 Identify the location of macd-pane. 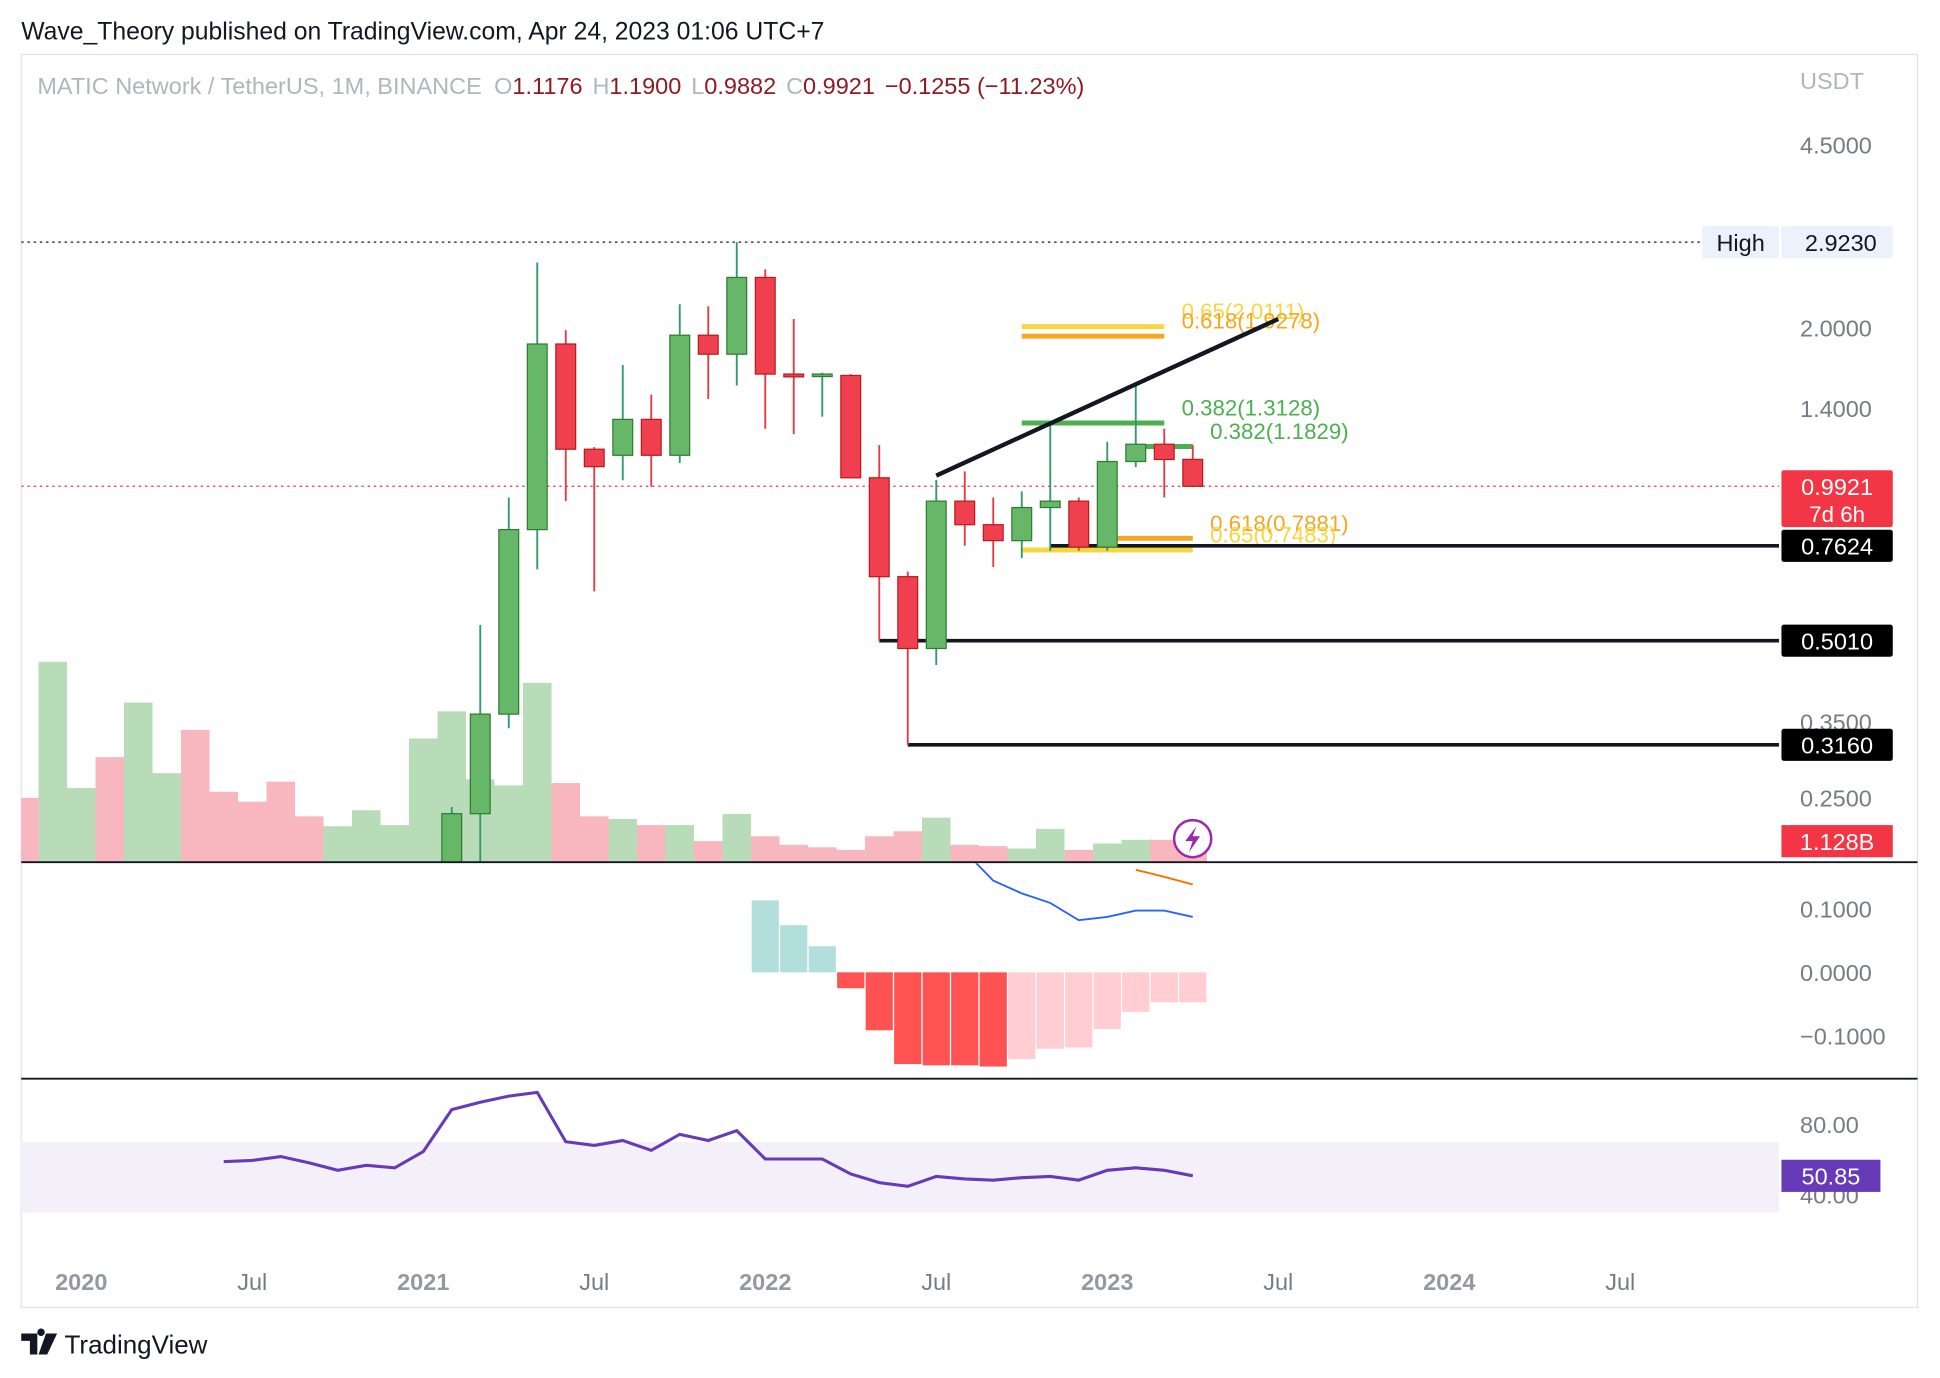
(979, 965).